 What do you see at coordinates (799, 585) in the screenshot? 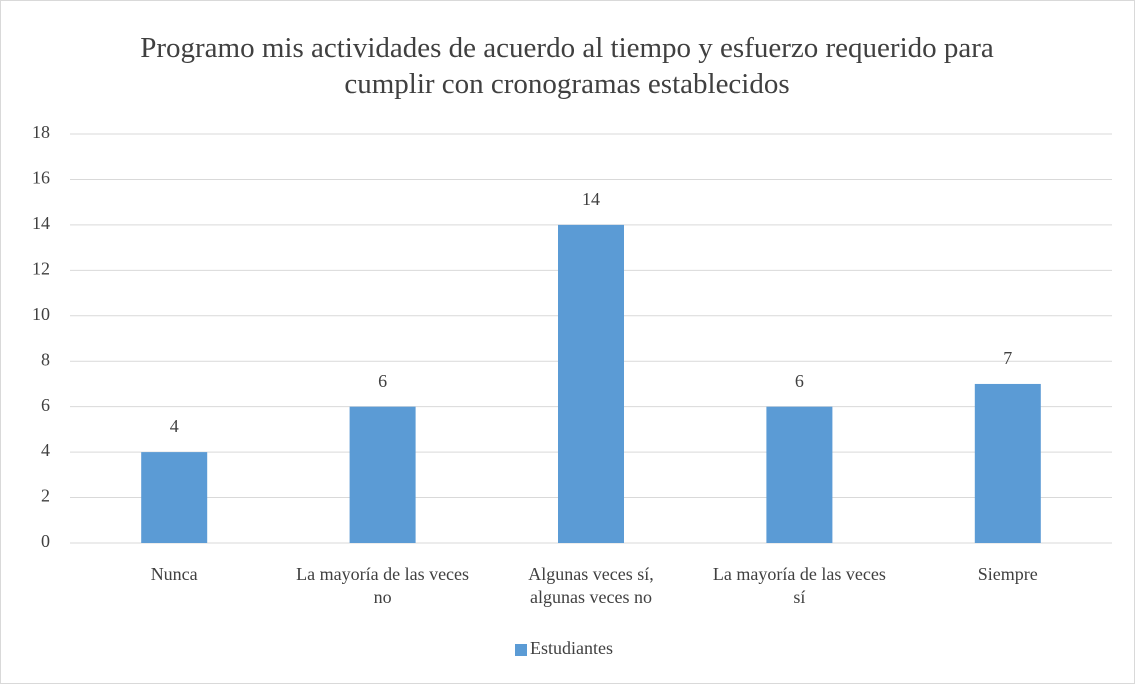
I see `x-tick-label: La mayoría de las veces sí` at bounding box center [799, 585].